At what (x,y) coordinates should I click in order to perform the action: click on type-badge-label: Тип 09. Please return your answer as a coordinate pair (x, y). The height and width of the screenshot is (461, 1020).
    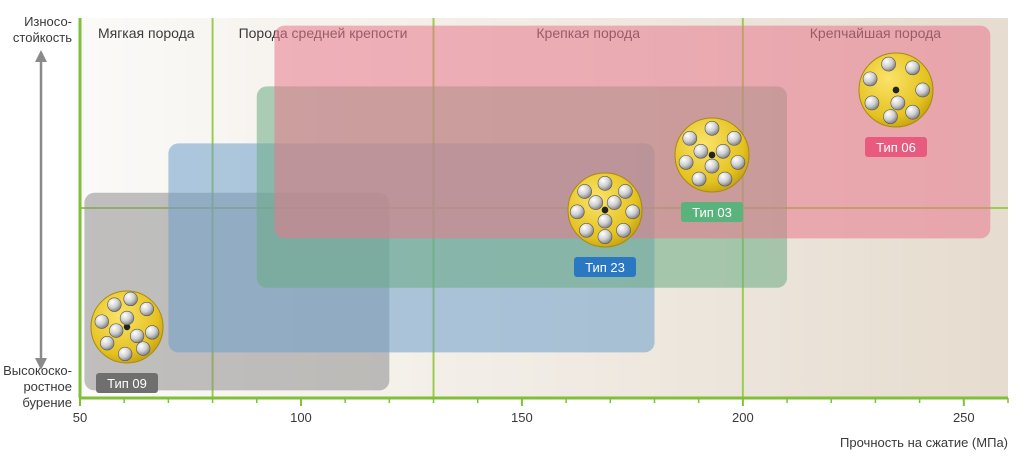
    Looking at the image, I should click on (127, 383).